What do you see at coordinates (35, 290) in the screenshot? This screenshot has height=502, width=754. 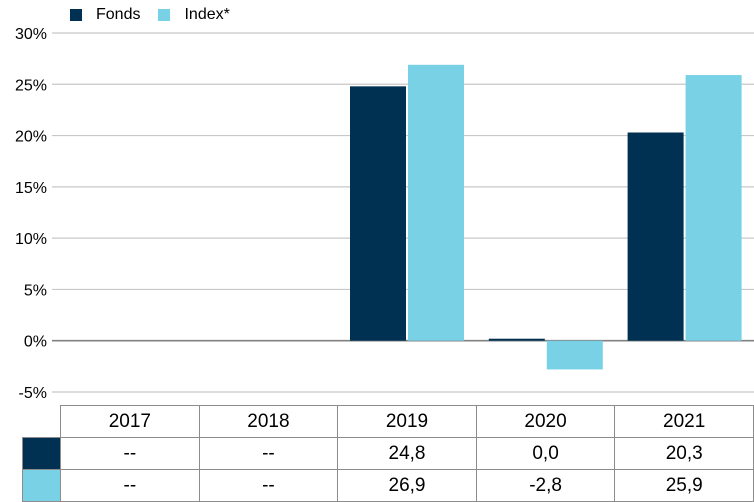 I see `y-tick-label: 5%` at bounding box center [35, 290].